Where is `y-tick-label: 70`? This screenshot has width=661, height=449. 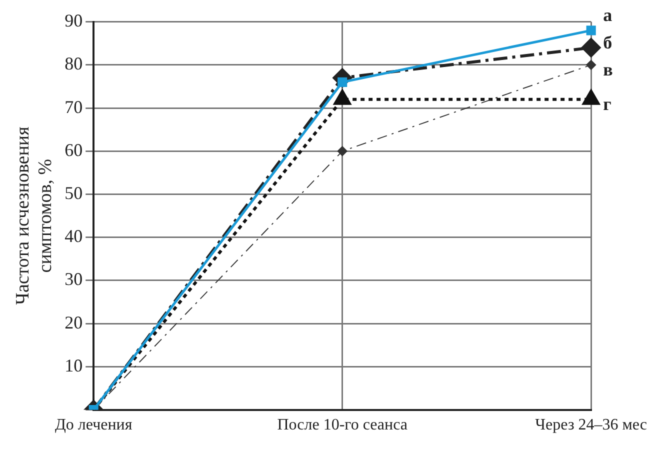 y-tick-label: 70 is located at coordinates (73, 106).